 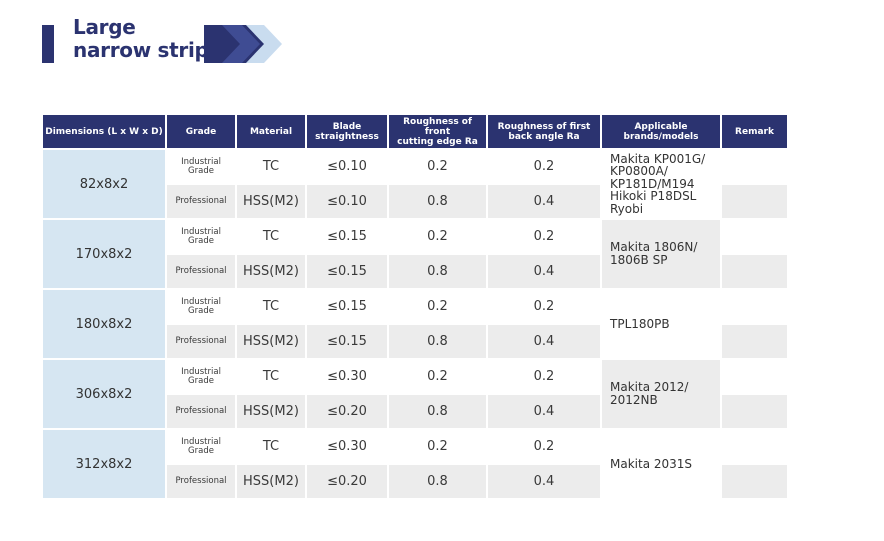 What do you see at coordinates (104, 27) in the screenshot?
I see `title-line-1: Large` at bounding box center [104, 27].